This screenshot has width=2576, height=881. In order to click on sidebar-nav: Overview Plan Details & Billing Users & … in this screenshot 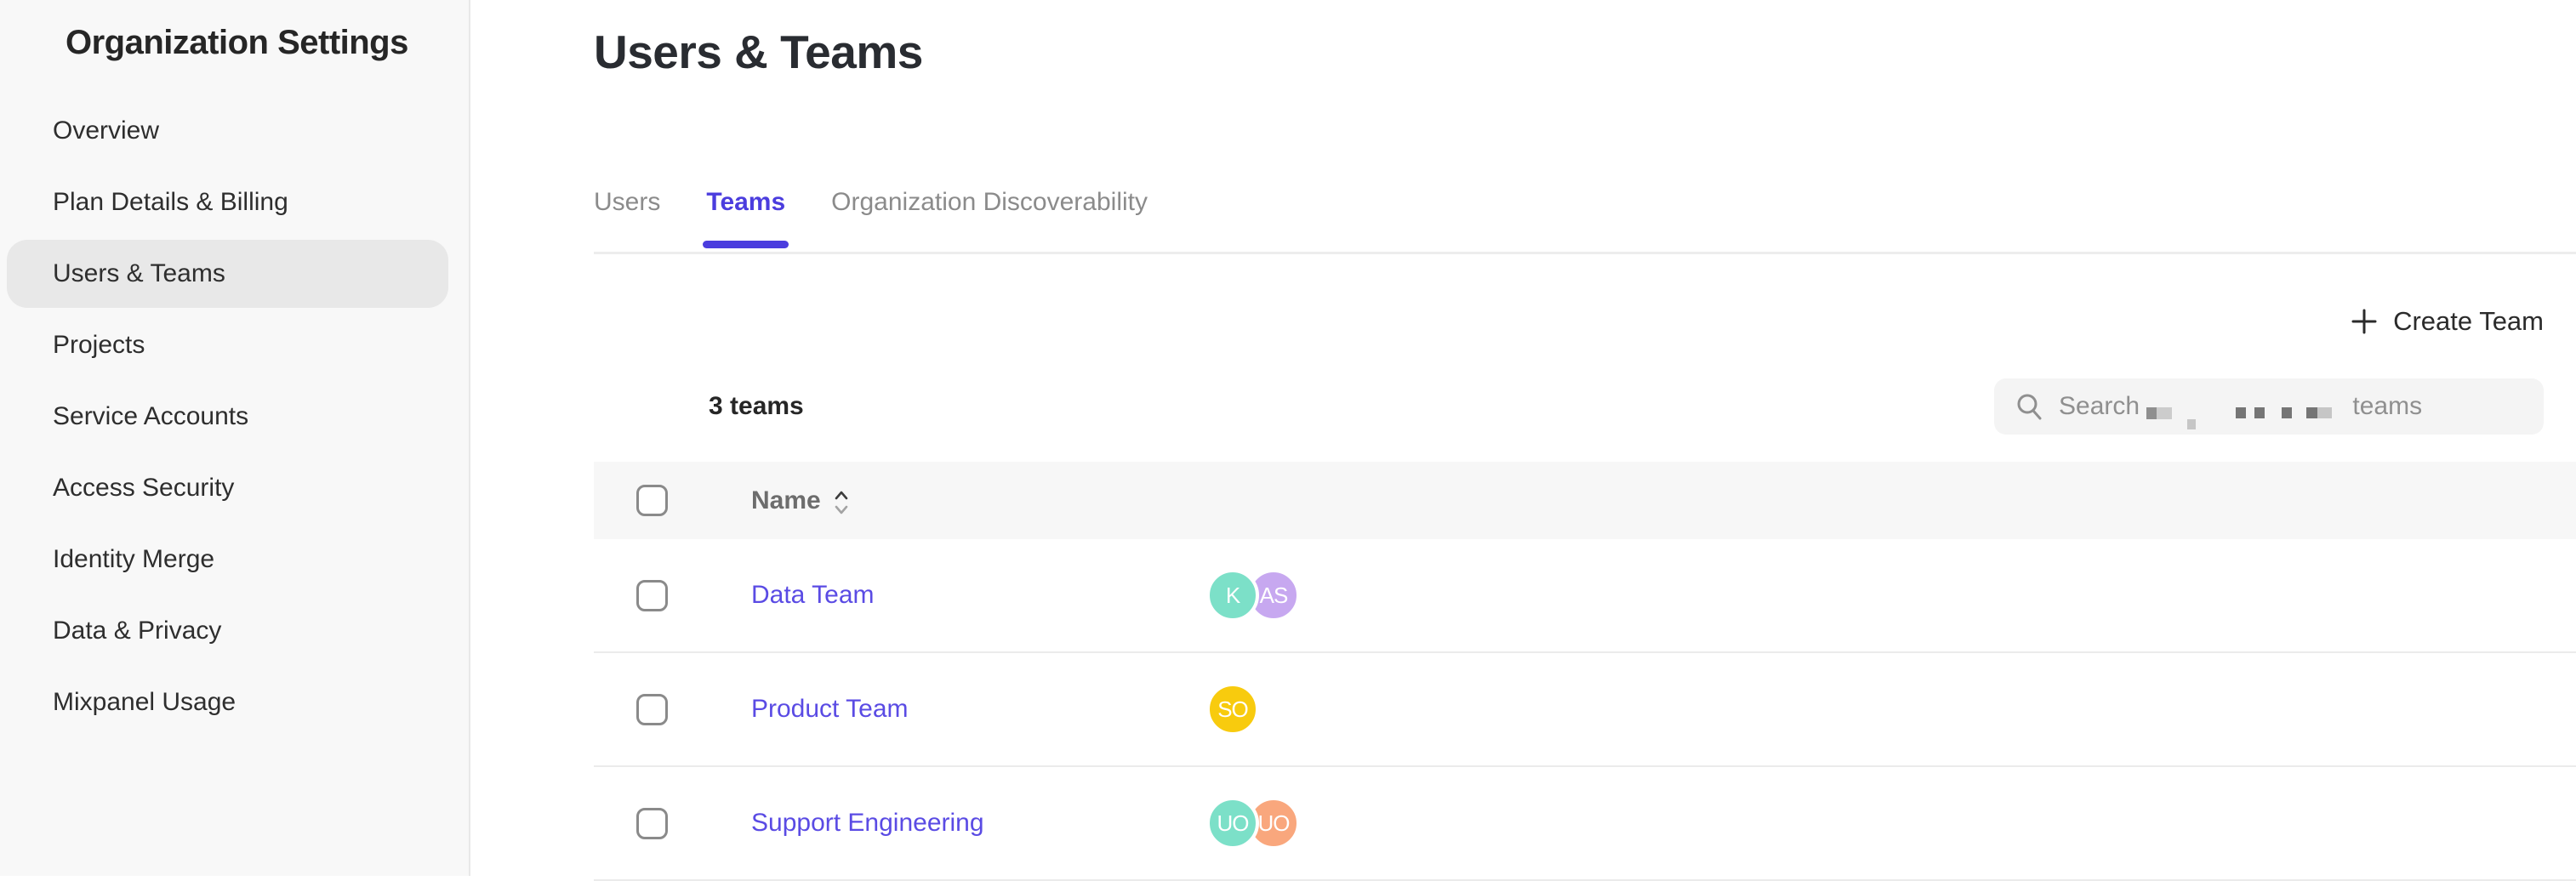, I will do `click(235, 417)`.